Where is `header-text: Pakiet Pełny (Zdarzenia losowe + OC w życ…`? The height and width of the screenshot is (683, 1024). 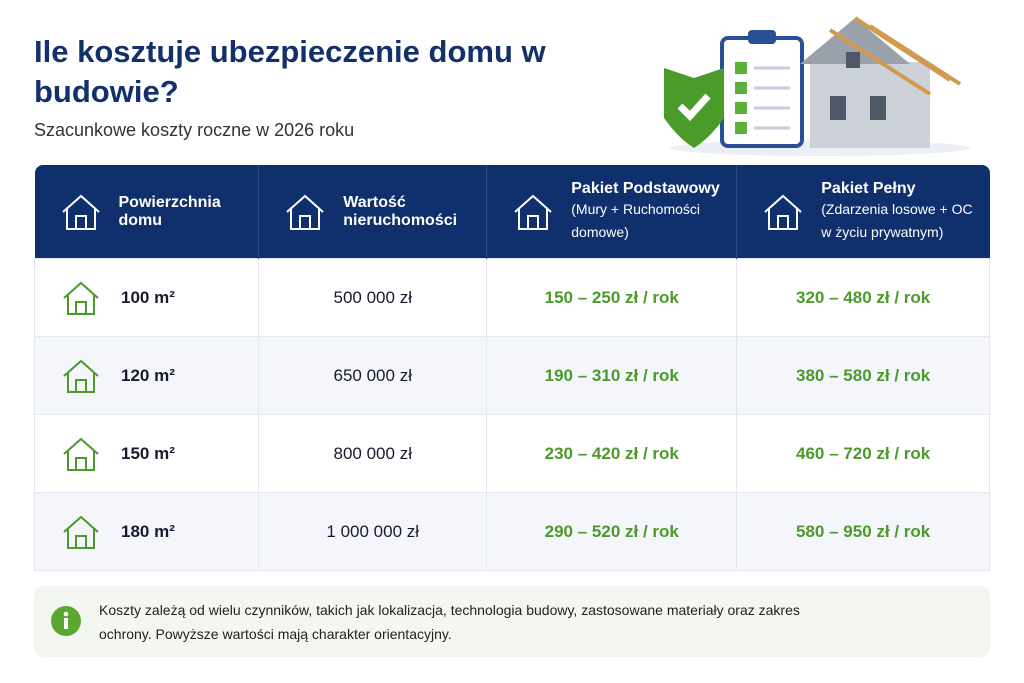 header-text: Pakiet Pełny (Zdarzenia losowe + OC w życ… is located at coordinates (903, 212).